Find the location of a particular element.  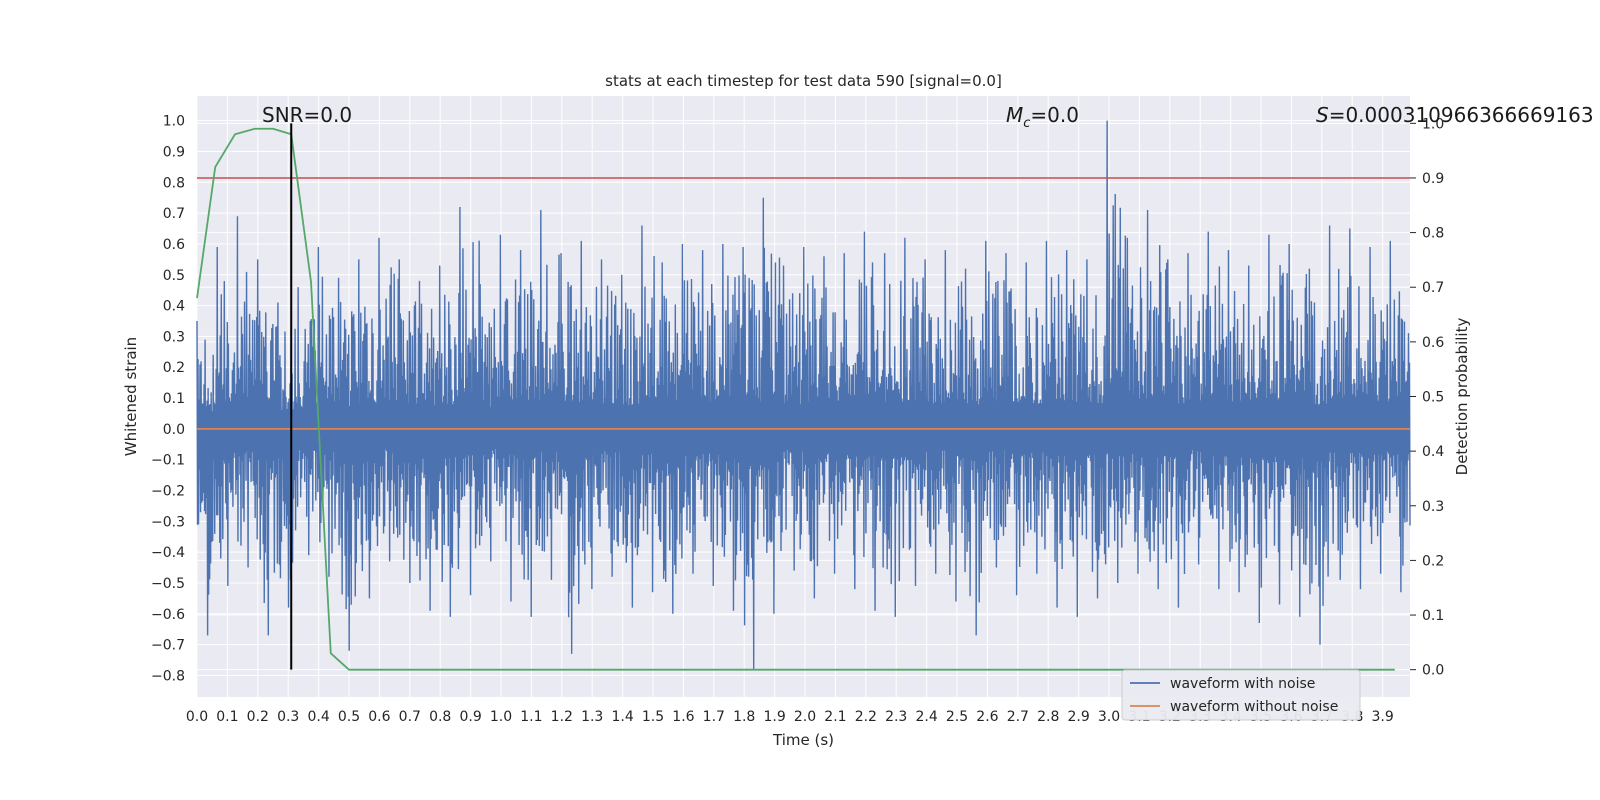

x-tick-label: 2.9 is located at coordinates (1078, 717).